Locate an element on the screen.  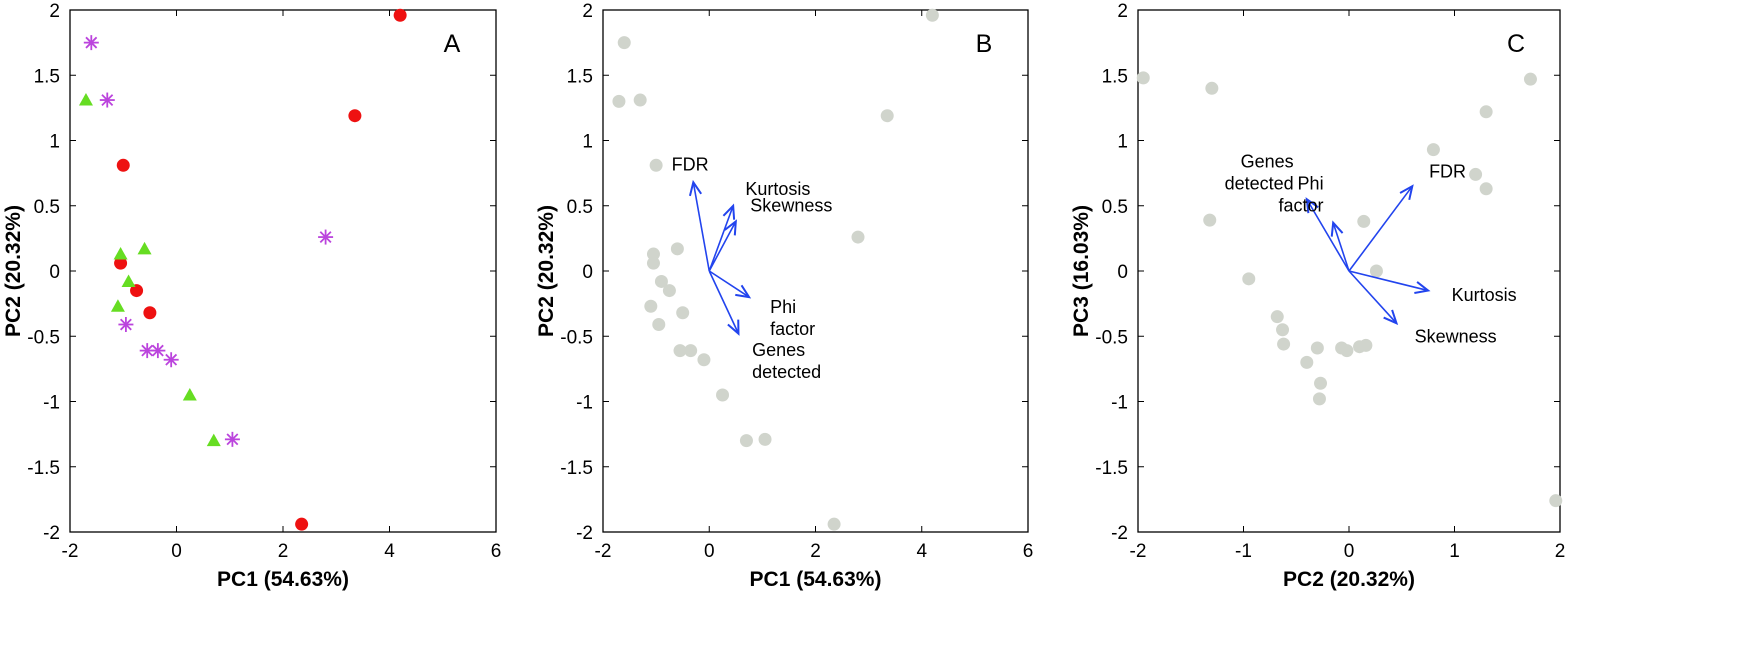
y-tick-label: -1 is located at coordinates (51, 403).